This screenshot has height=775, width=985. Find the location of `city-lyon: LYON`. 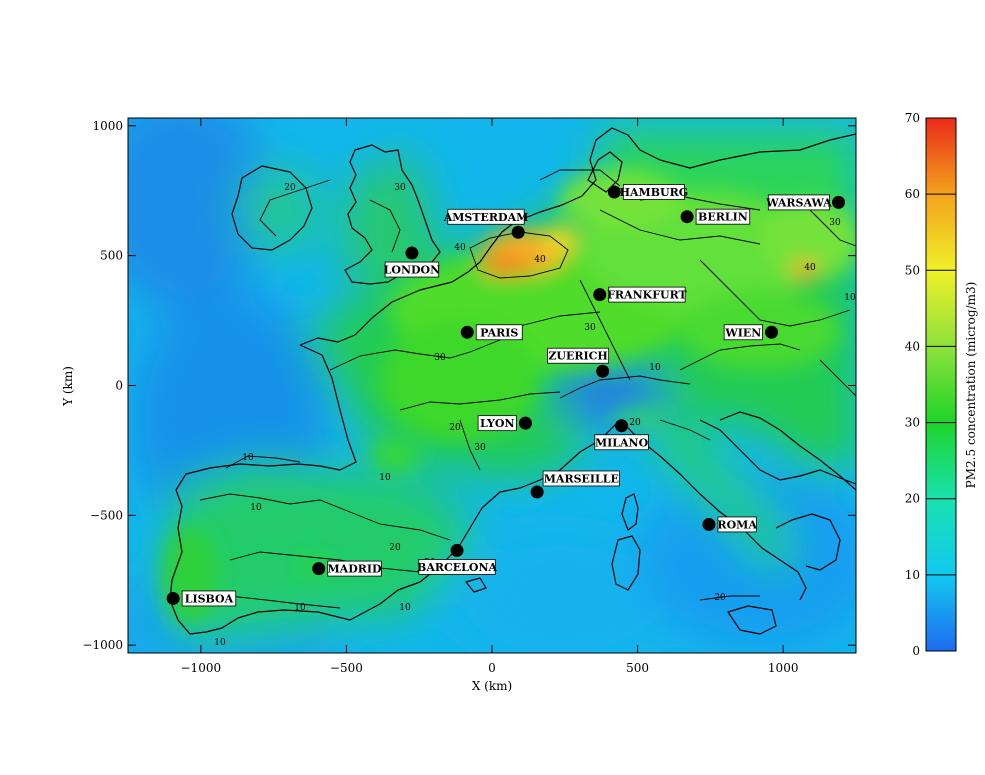

city-lyon: LYON is located at coordinates (504, 423).